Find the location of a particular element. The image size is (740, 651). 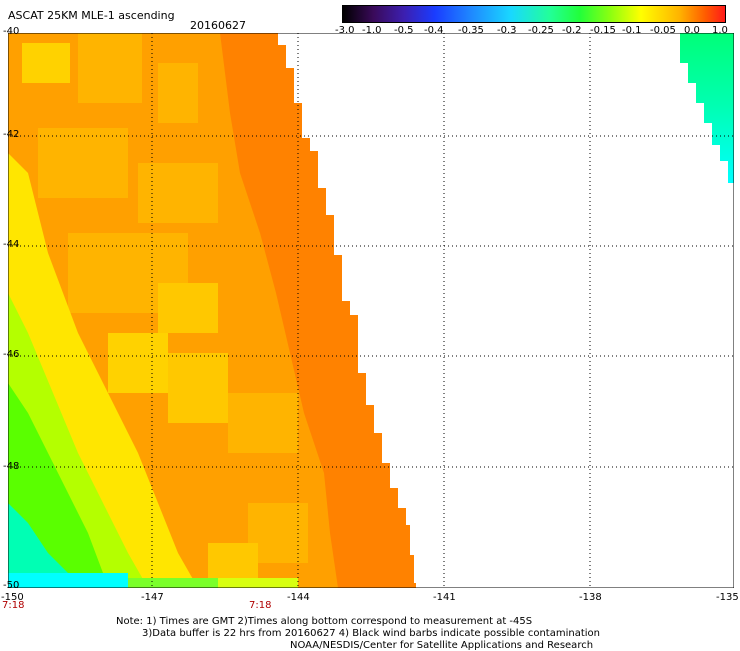

lon-label: -147 is located at coordinates (152, 597).